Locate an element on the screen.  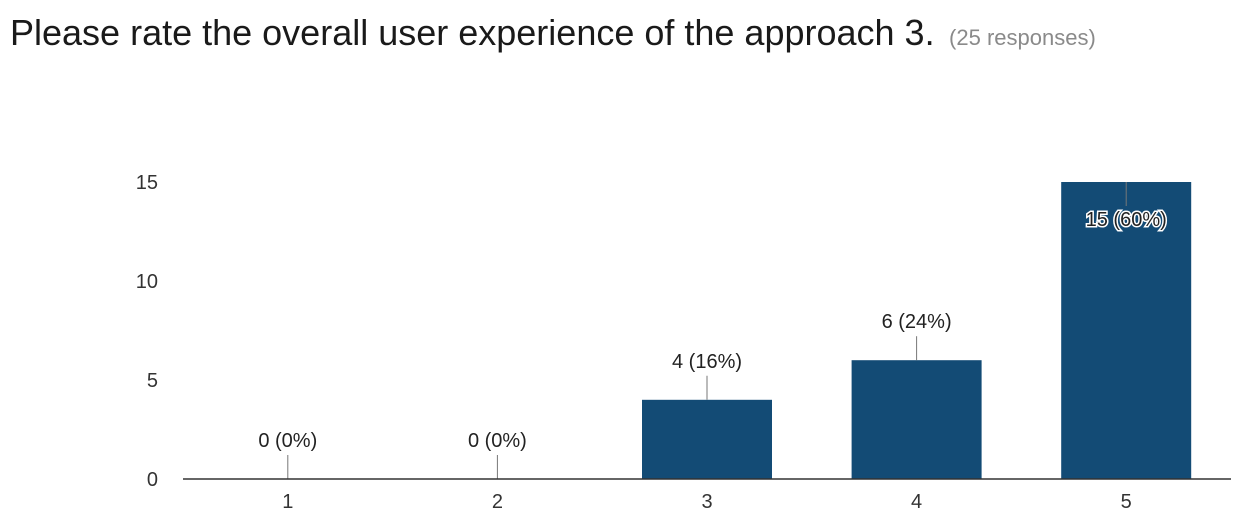
data-label: 15 (60%) is located at coordinates (1126, 220).